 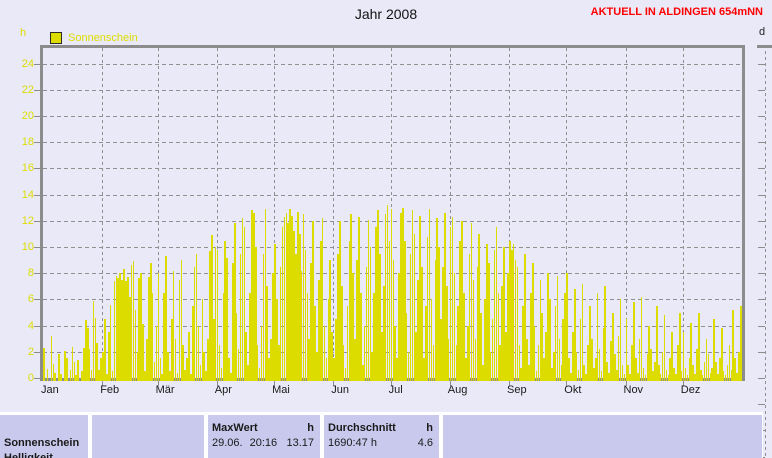 I want to click on y-axis-label: 22, so click(x=27, y=89).